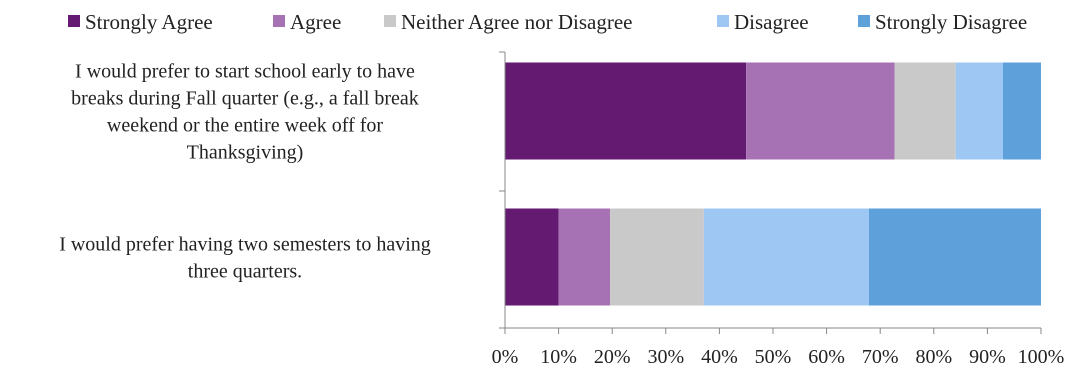  I want to click on legend-swatch-agree, so click(279, 21).